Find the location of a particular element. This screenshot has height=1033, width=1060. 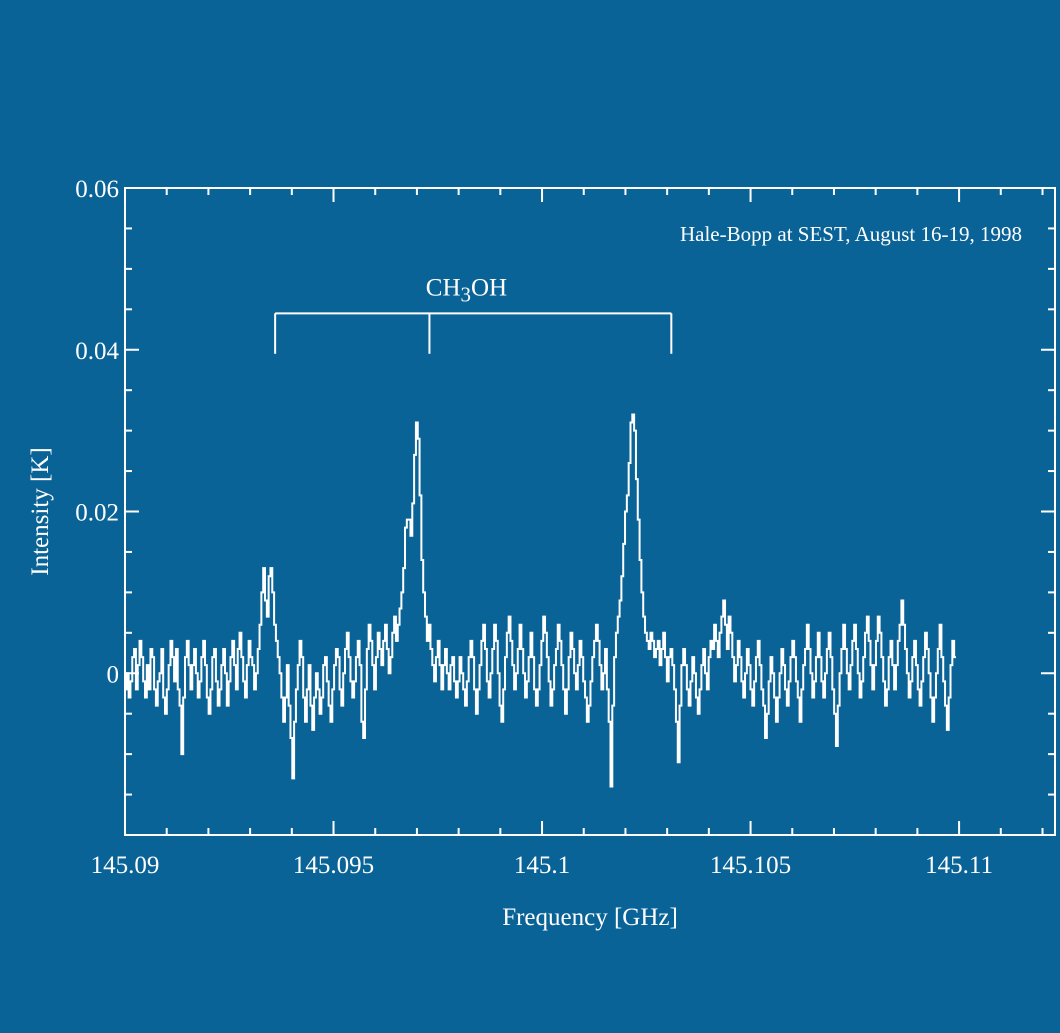

y-axis-title: Intensity [K] is located at coordinates (40, 511).